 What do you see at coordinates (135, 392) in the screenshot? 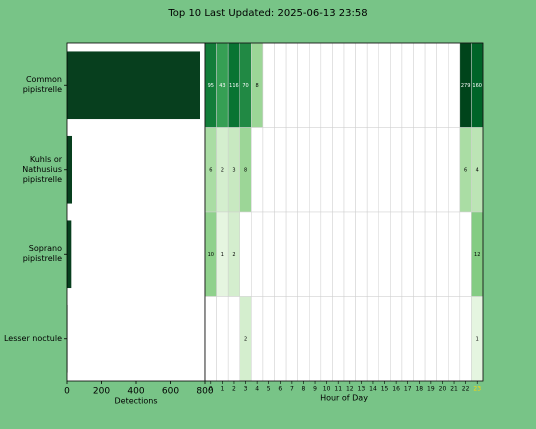
I see `x-tick-label: 400` at bounding box center [135, 392].